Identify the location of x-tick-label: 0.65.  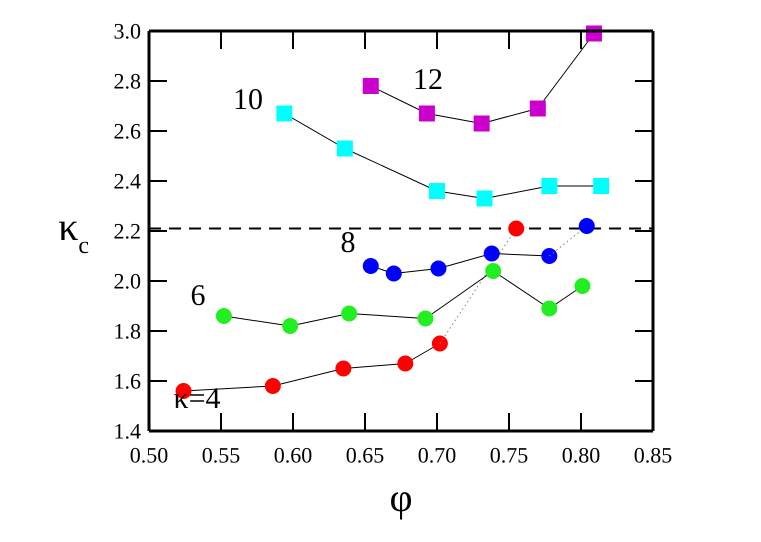
(365, 455).